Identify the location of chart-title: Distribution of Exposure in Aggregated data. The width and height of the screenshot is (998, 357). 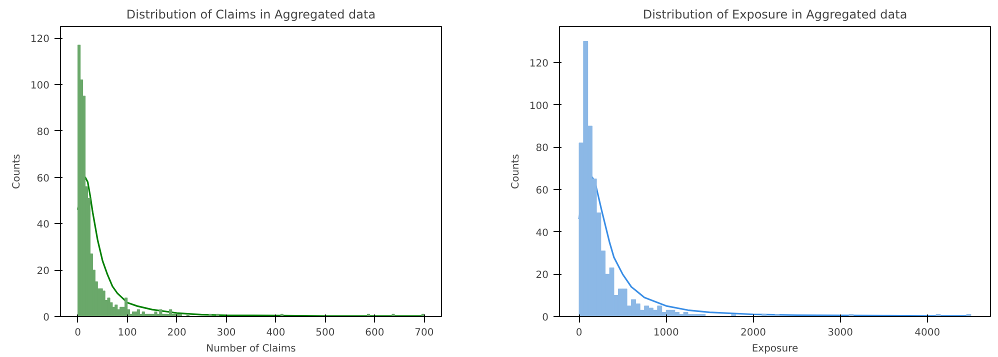
(775, 15).